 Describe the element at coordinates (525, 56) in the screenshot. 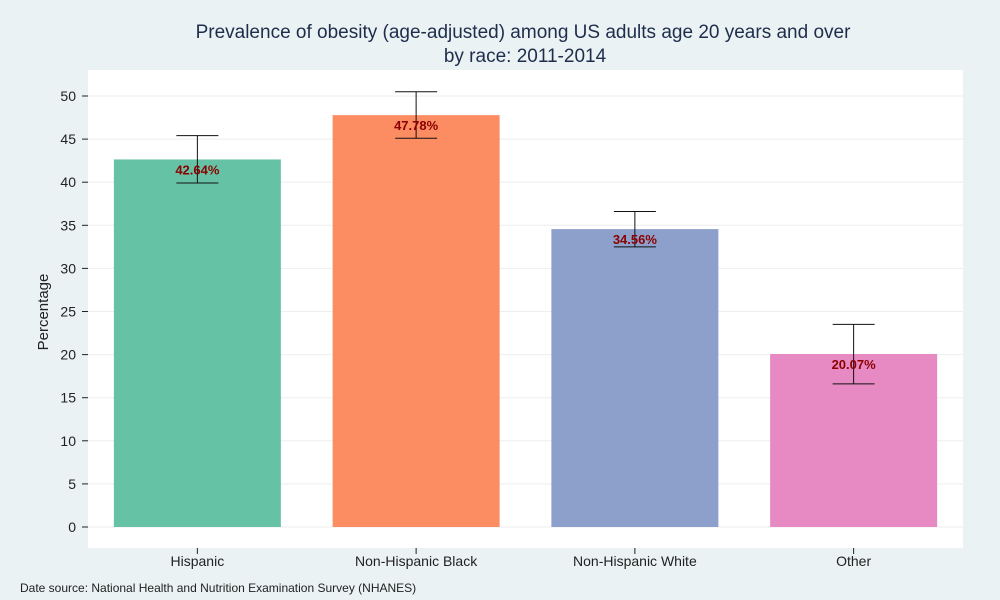

I see `chart-subtitle: by race: 2011-2014` at that location.